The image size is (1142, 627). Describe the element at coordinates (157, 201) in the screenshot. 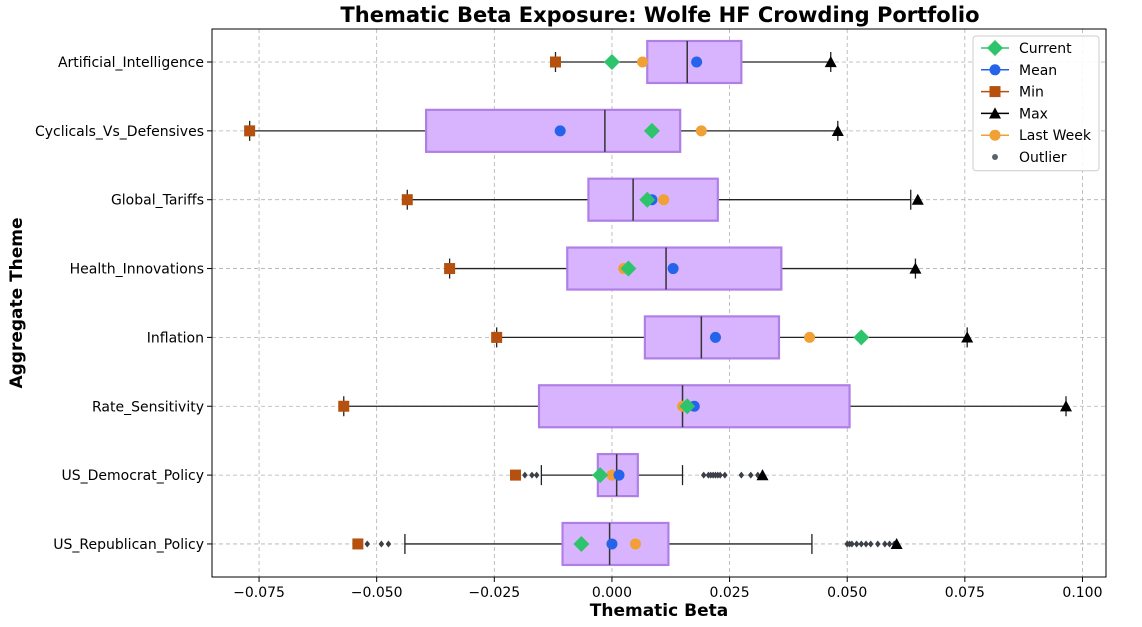

I see `y-tick-label: Global_Tariffs` at that location.